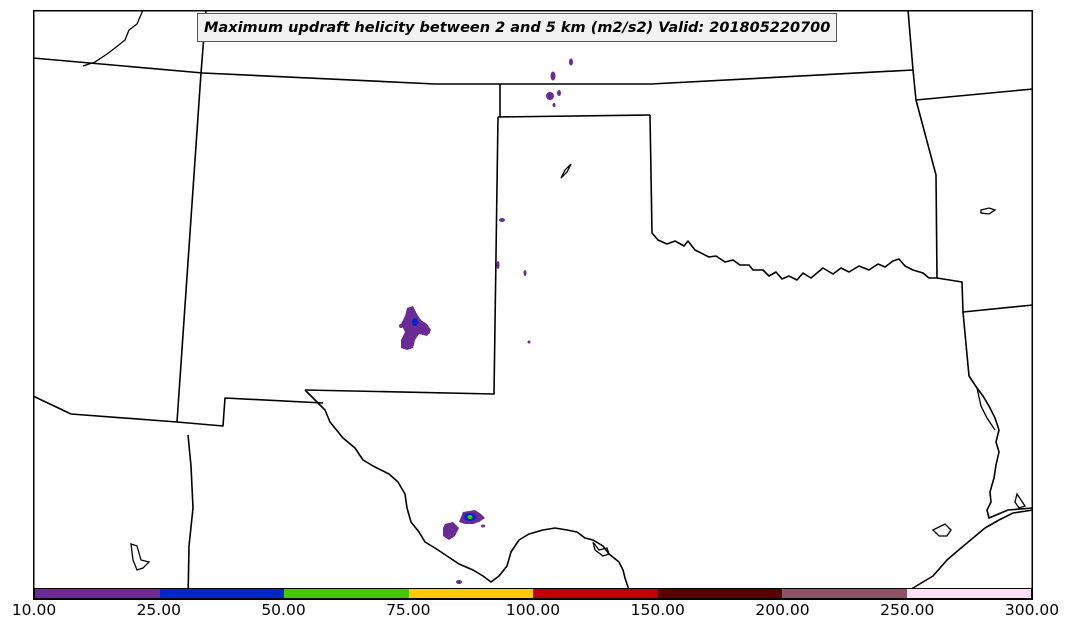 The width and height of the screenshot is (1070, 633). I want to click on border-kansas-east, so click(926, 189).